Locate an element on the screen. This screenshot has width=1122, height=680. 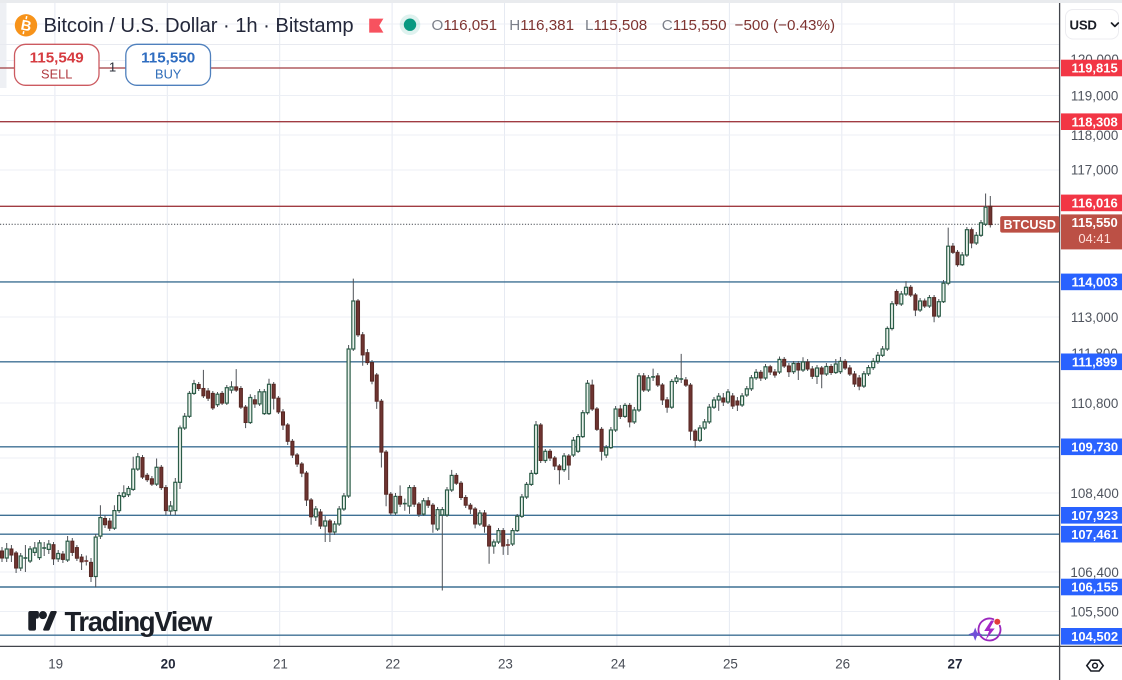
svg-text: 118,000 is located at coordinates (1094, 135).